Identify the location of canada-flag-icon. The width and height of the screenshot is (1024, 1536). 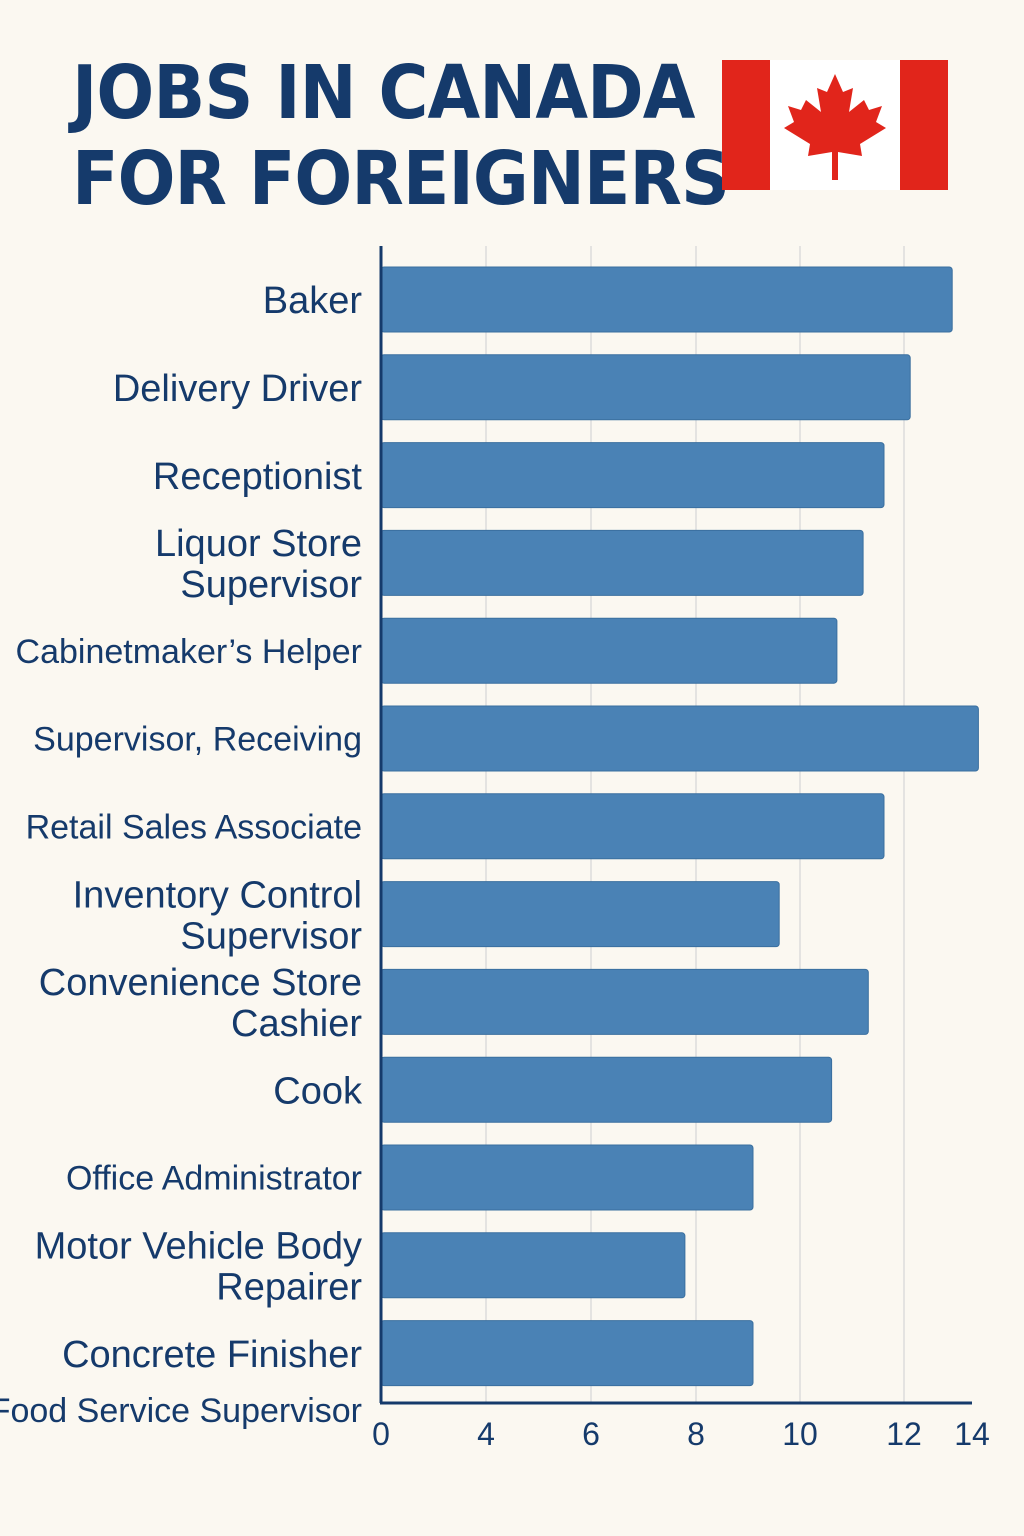
(835, 125).